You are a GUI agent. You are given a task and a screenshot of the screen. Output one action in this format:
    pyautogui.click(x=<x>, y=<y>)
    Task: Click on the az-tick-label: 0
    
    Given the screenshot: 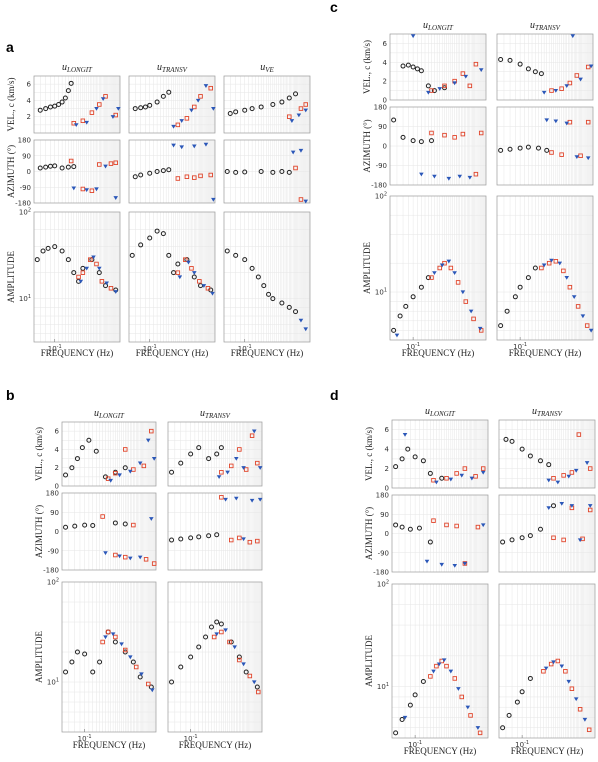 What is the action you would take?
    pyautogui.click(x=385, y=147)
    